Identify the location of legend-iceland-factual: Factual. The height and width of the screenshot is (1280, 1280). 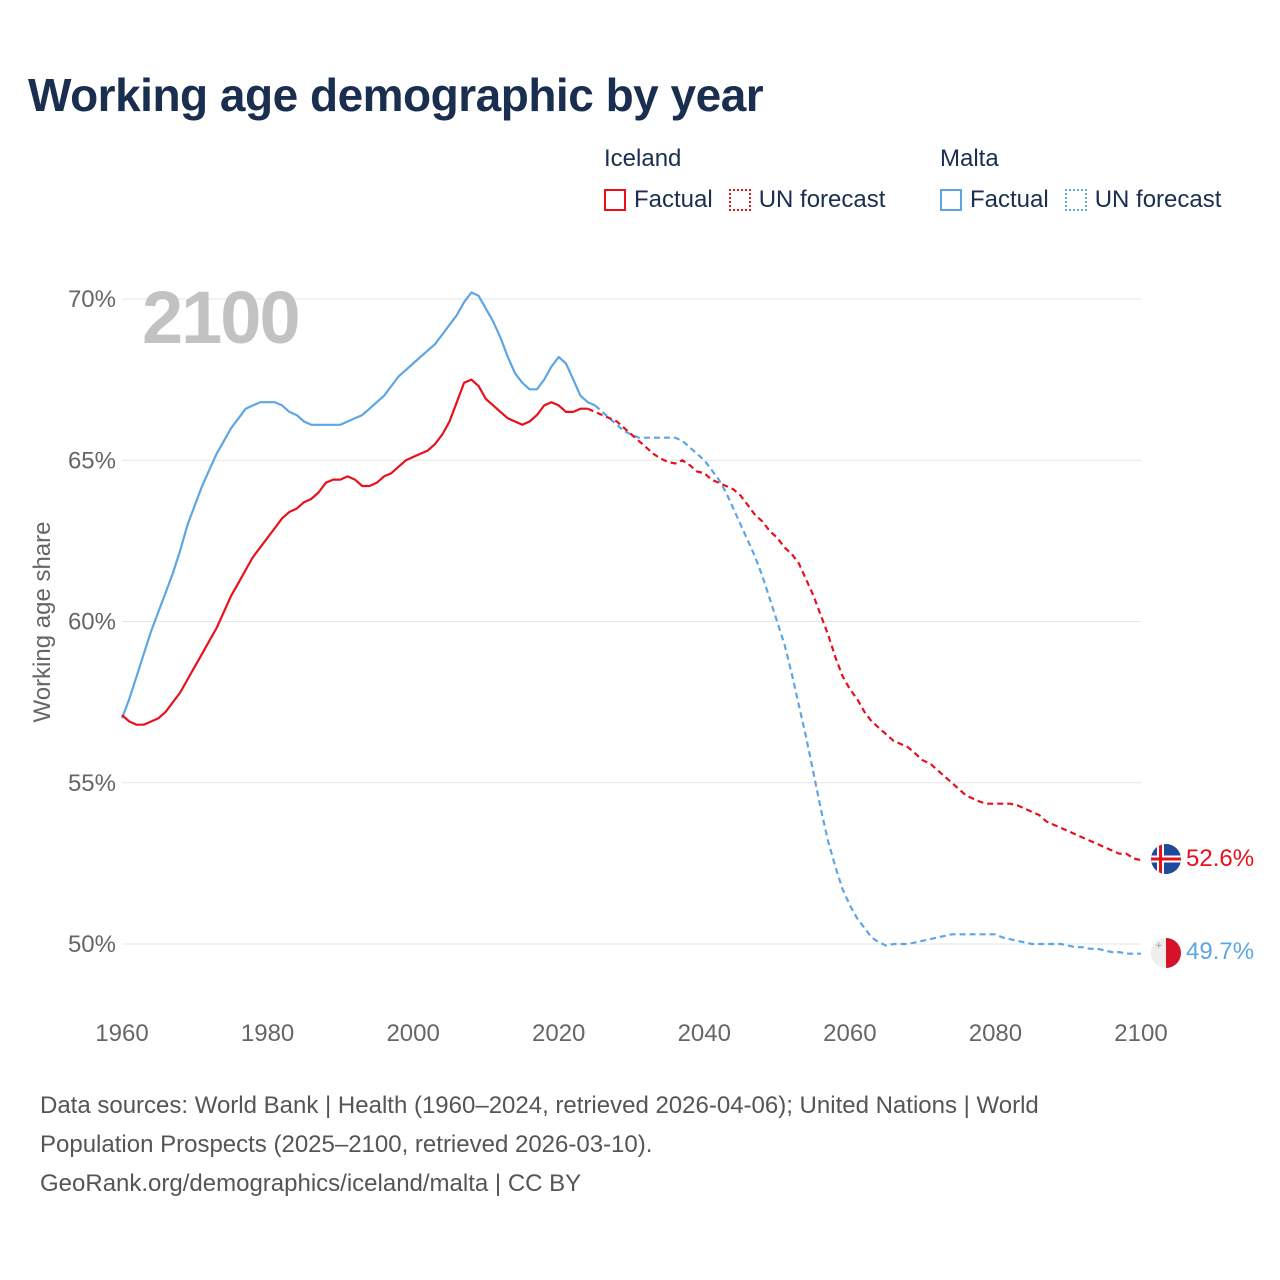
(658, 200).